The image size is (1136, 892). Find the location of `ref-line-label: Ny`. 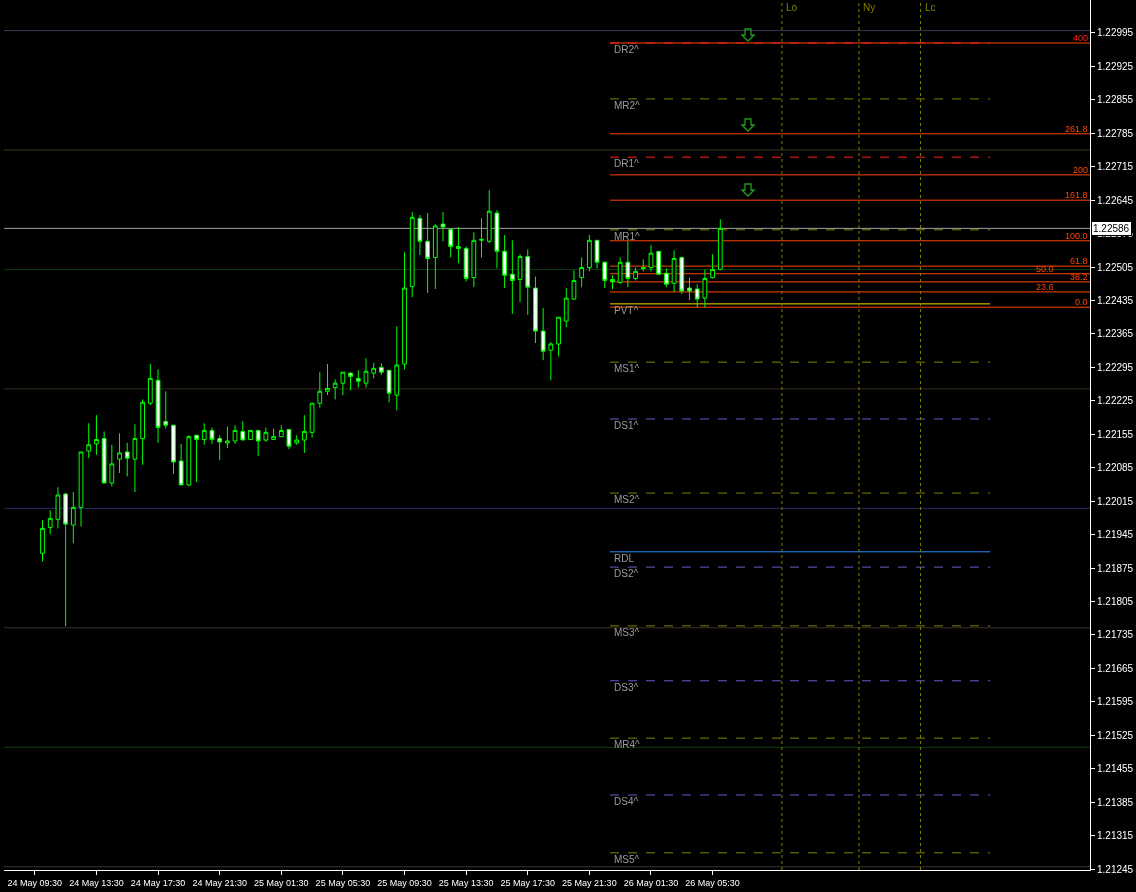

ref-line-label: Ny is located at coordinates (869, 7).